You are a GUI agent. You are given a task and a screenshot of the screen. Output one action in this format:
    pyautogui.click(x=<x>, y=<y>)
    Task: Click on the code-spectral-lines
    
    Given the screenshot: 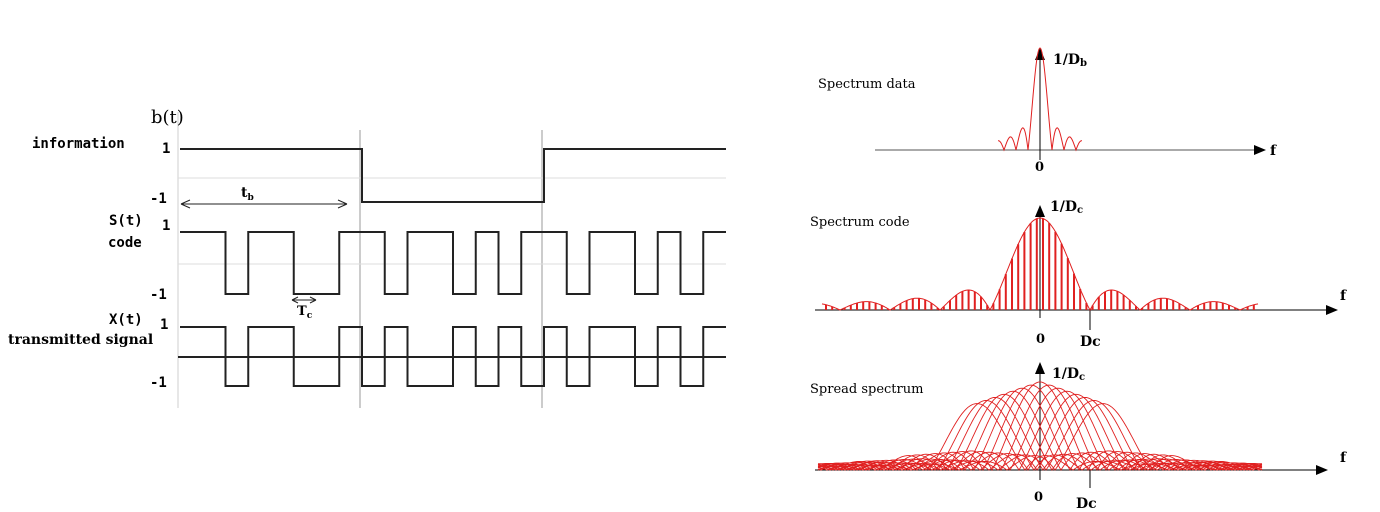 What is the action you would take?
    pyautogui.click(x=1040, y=264)
    